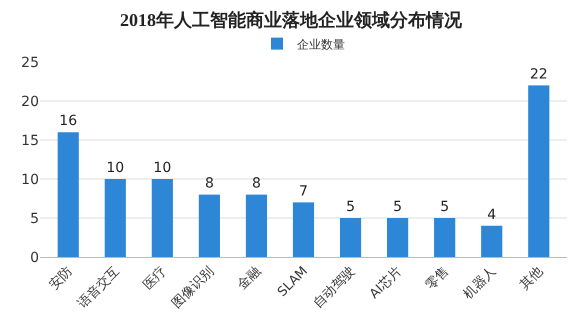  Describe the element at coordinates (30, 140) in the screenshot. I see `y-tick-label: 15` at that location.